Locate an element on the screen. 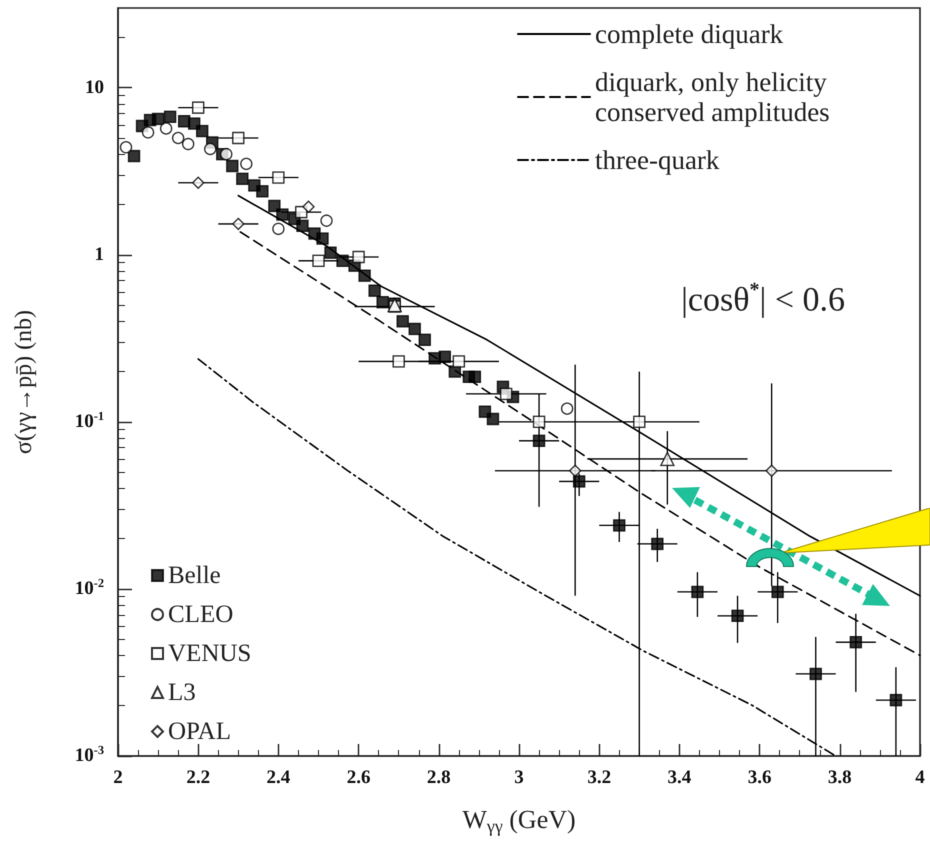 This screenshot has width=930, height=841. annotation: |cosθ*| < 0.6 is located at coordinates (763, 299).